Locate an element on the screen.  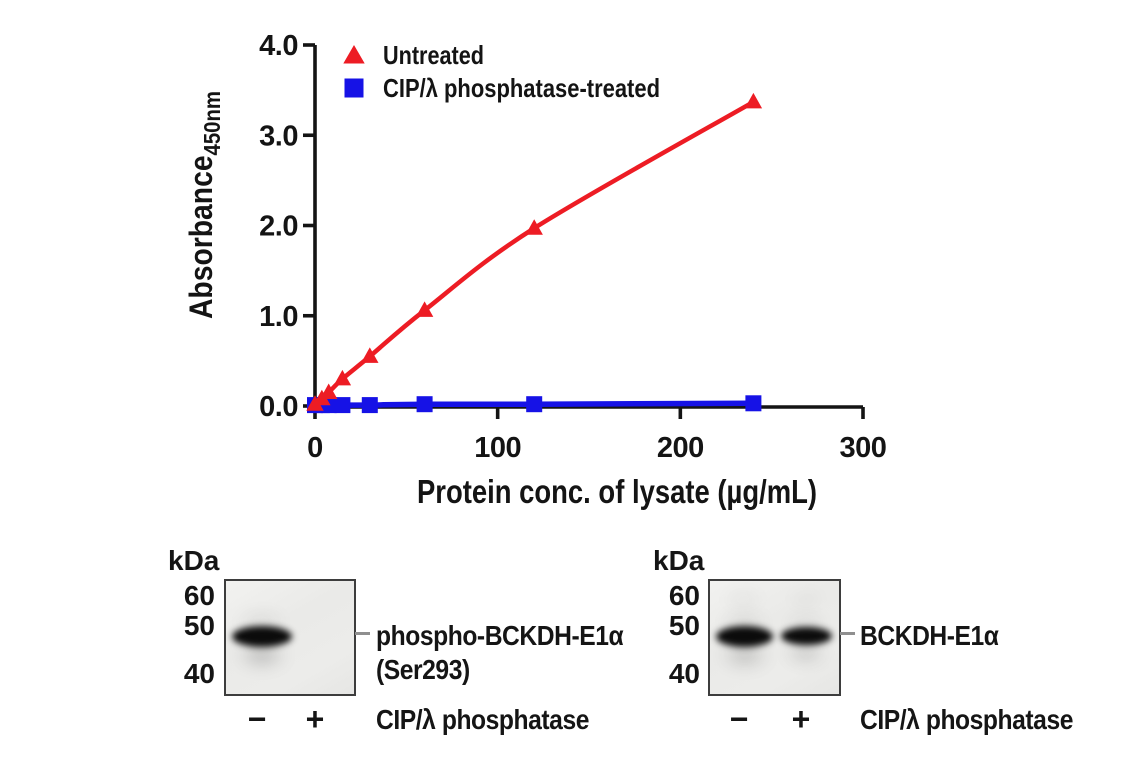
blot-image-phospho is located at coordinates (290, 637).